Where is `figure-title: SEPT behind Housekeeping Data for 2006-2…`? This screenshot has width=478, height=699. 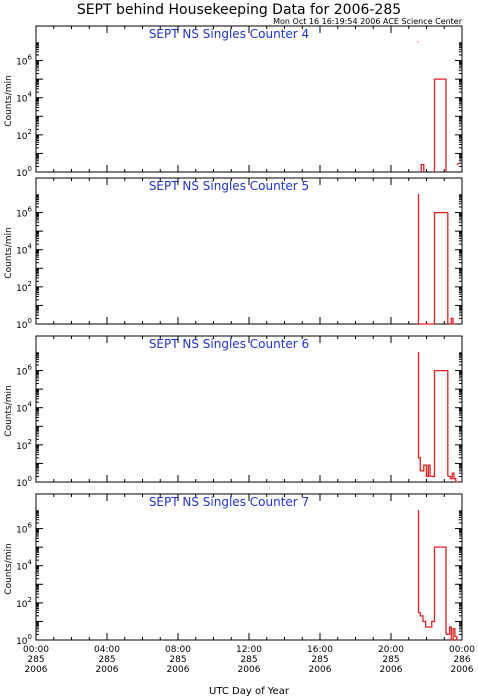 figure-title: SEPT behind Housekeeping Data for 2006-2… is located at coordinates (239, 10).